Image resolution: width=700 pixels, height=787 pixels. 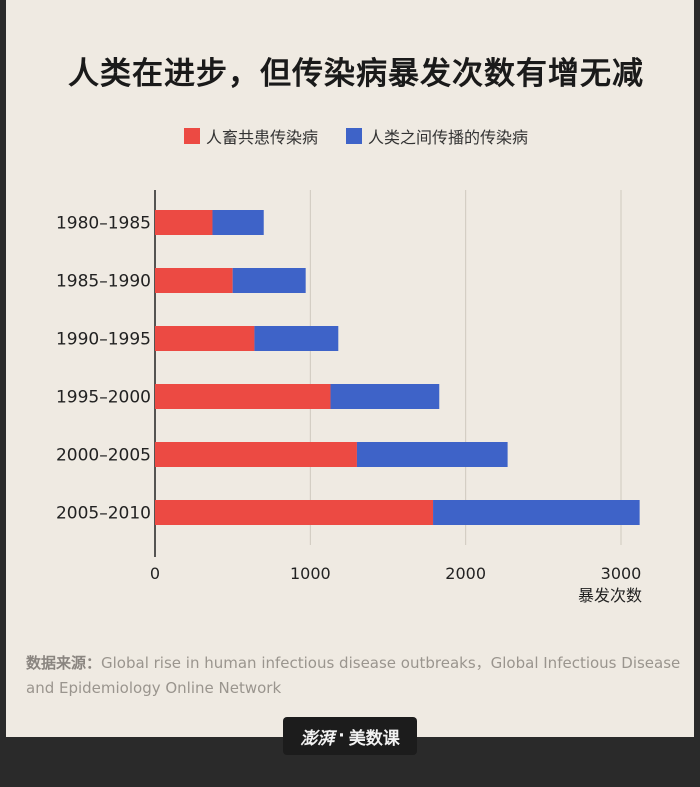 What do you see at coordinates (103, 456) in the screenshot?
I see `category-label: 2000–2005` at bounding box center [103, 456].